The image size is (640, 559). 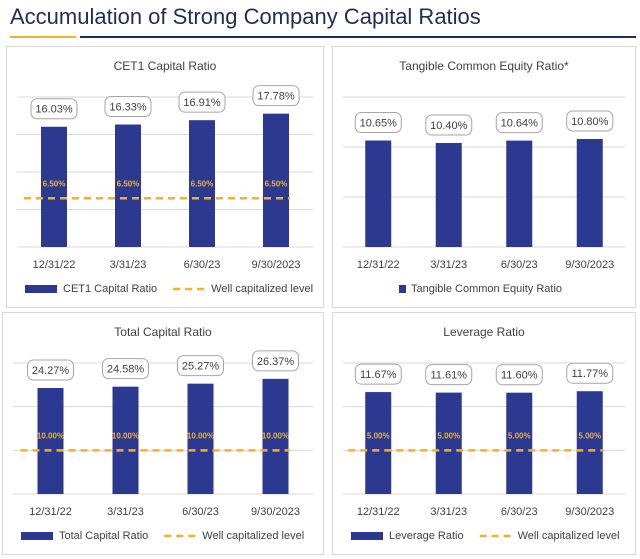 I want to click on chart-title: Leverage Ratio, so click(x=484, y=332).